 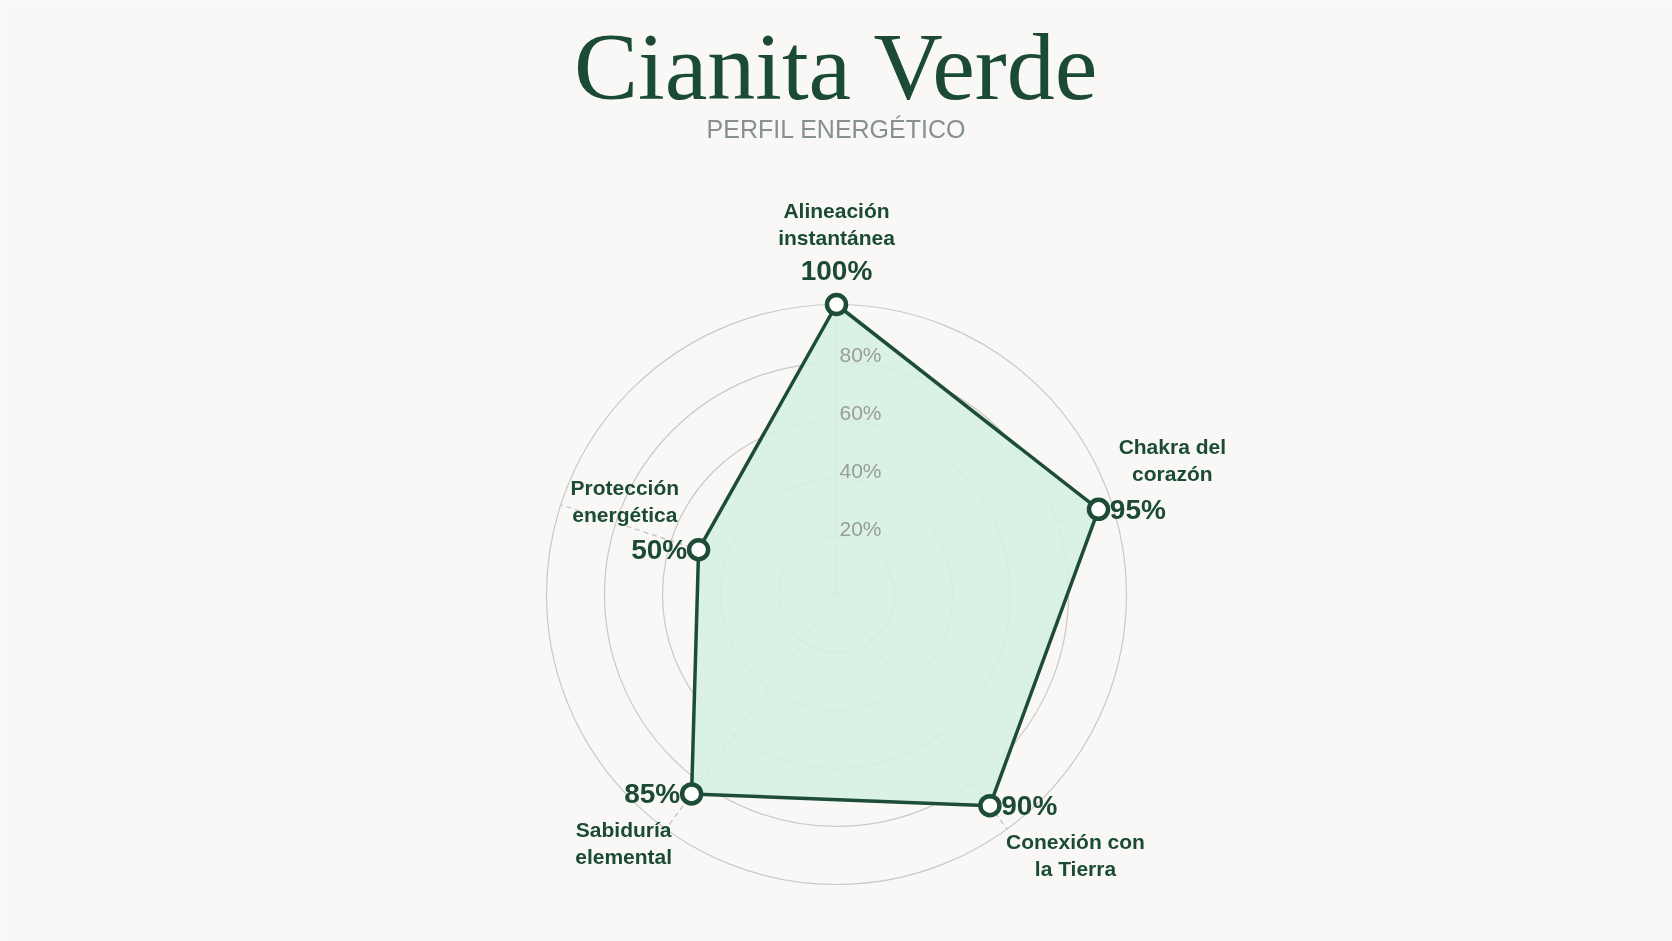 What do you see at coordinates (659, 550) in the screenshot?
I see `data-label: 50%` at bounding box center [659, 550].